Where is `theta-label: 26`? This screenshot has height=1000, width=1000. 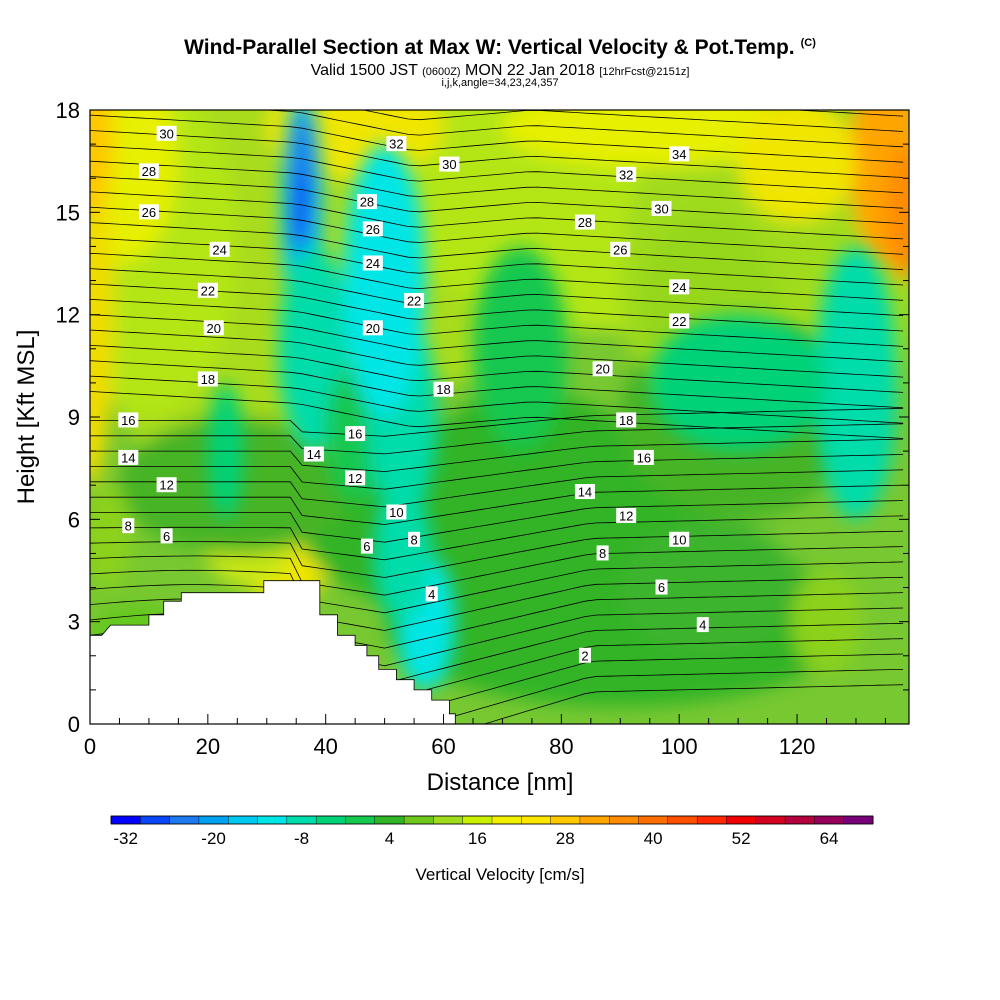
theta-label: 26 is located at coordinates (148, 212).